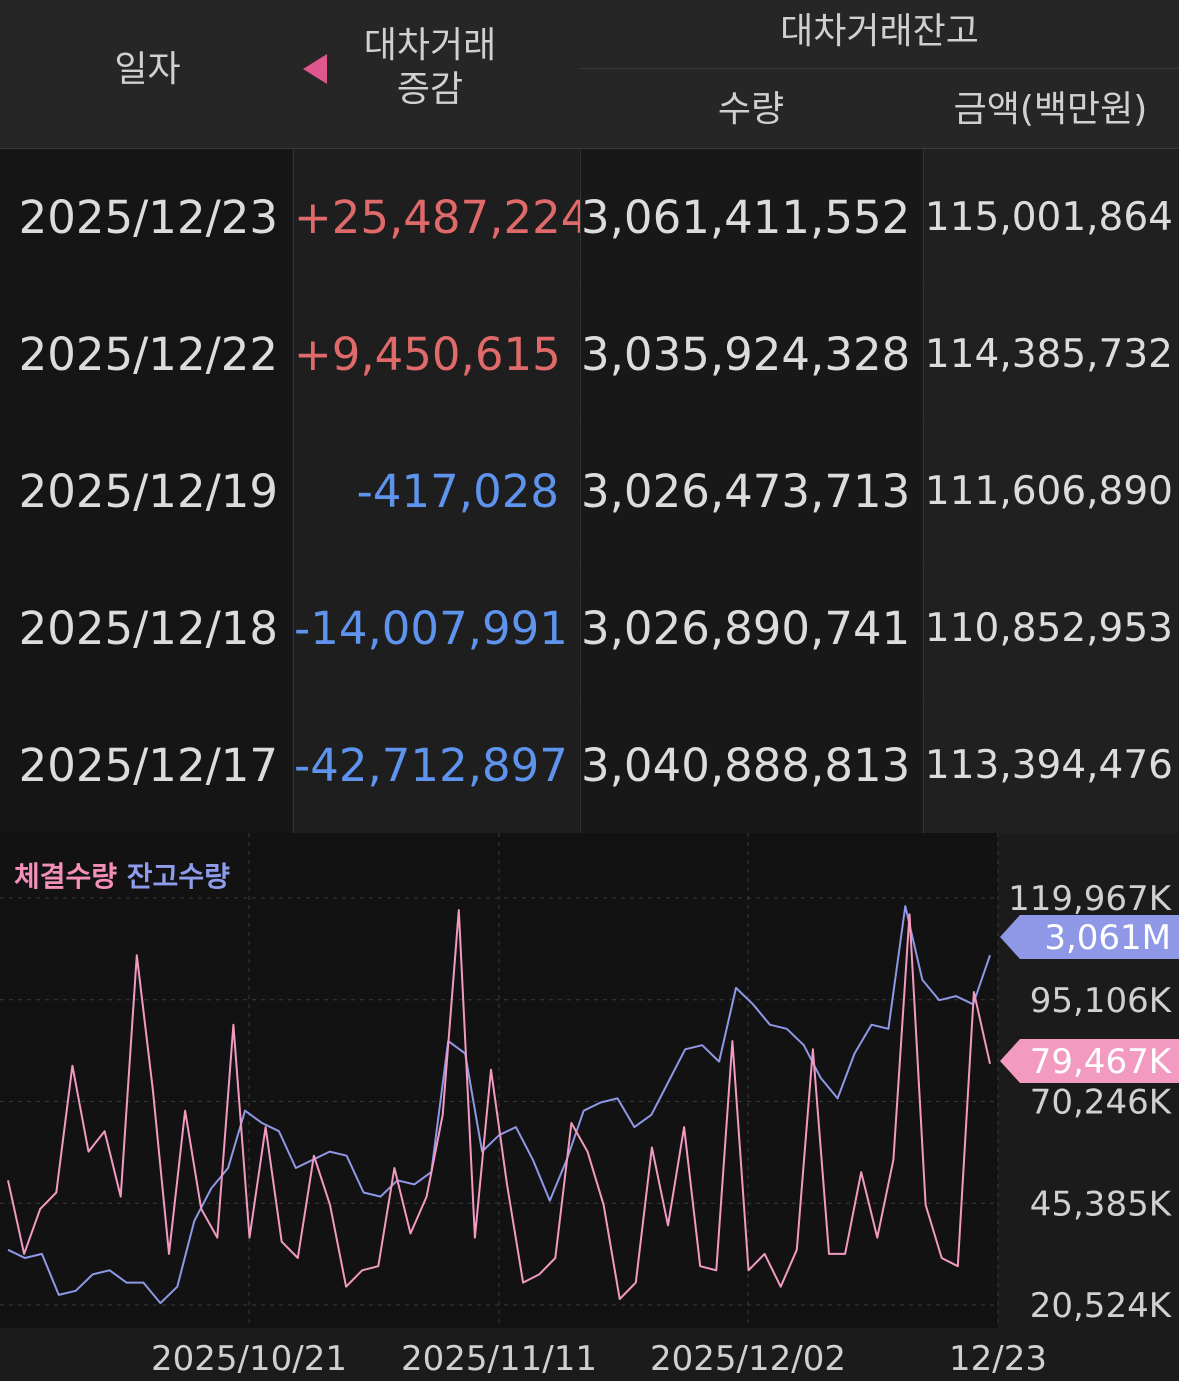 The image size is (1179, 1381). Describe the element at coordinates (1101, 1306) in the screenshot. I see `y-tick-label: 20,524K` at that location.